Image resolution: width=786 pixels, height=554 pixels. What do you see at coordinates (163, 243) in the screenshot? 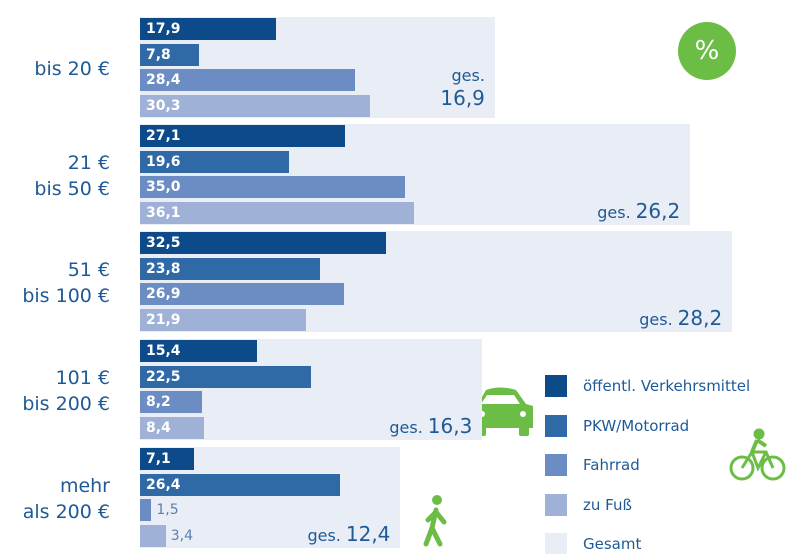
I see `value-label: 32,5` at bounding box center [163, 243].